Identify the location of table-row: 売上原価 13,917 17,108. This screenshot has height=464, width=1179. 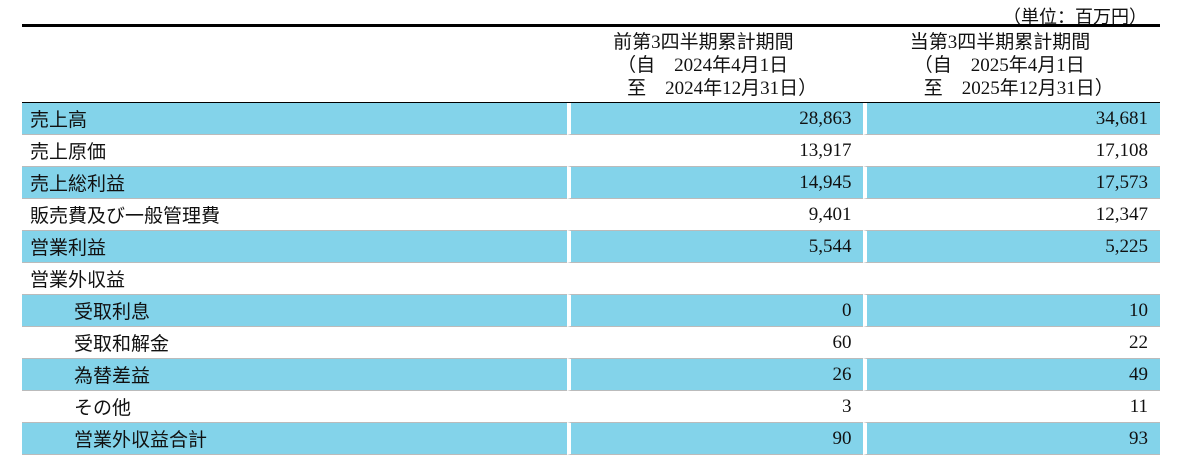
(591, 151).